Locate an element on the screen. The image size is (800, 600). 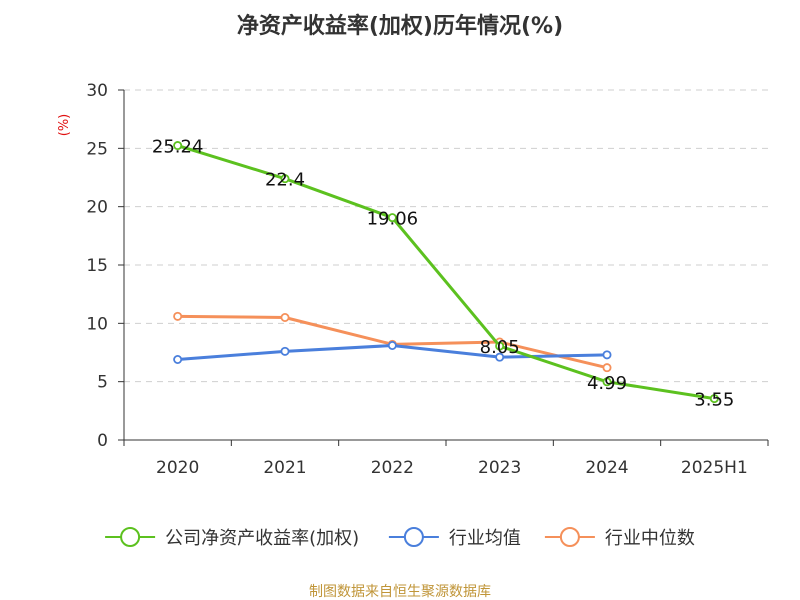
y-axis-unit: (%) is located at coordinates (64, 125).